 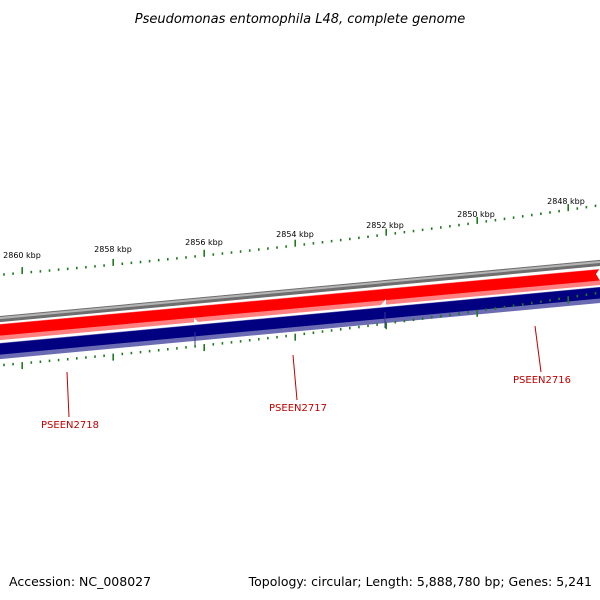 I want to click on footer-accession: Accession: NC_008027, so click(x=80, y=581).